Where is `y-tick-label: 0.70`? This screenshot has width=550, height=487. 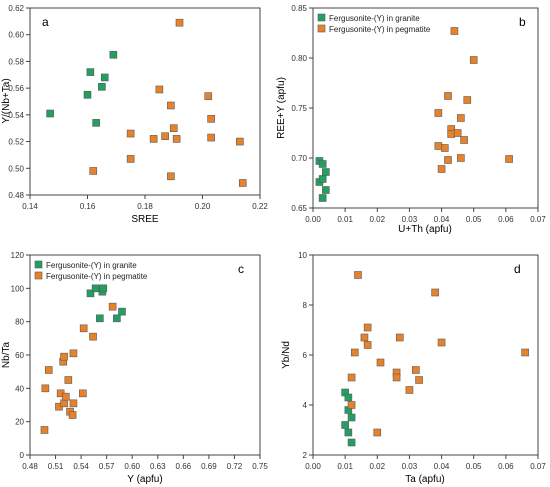
y-tick-label: 0.70 is located at coordinates (299, 158).